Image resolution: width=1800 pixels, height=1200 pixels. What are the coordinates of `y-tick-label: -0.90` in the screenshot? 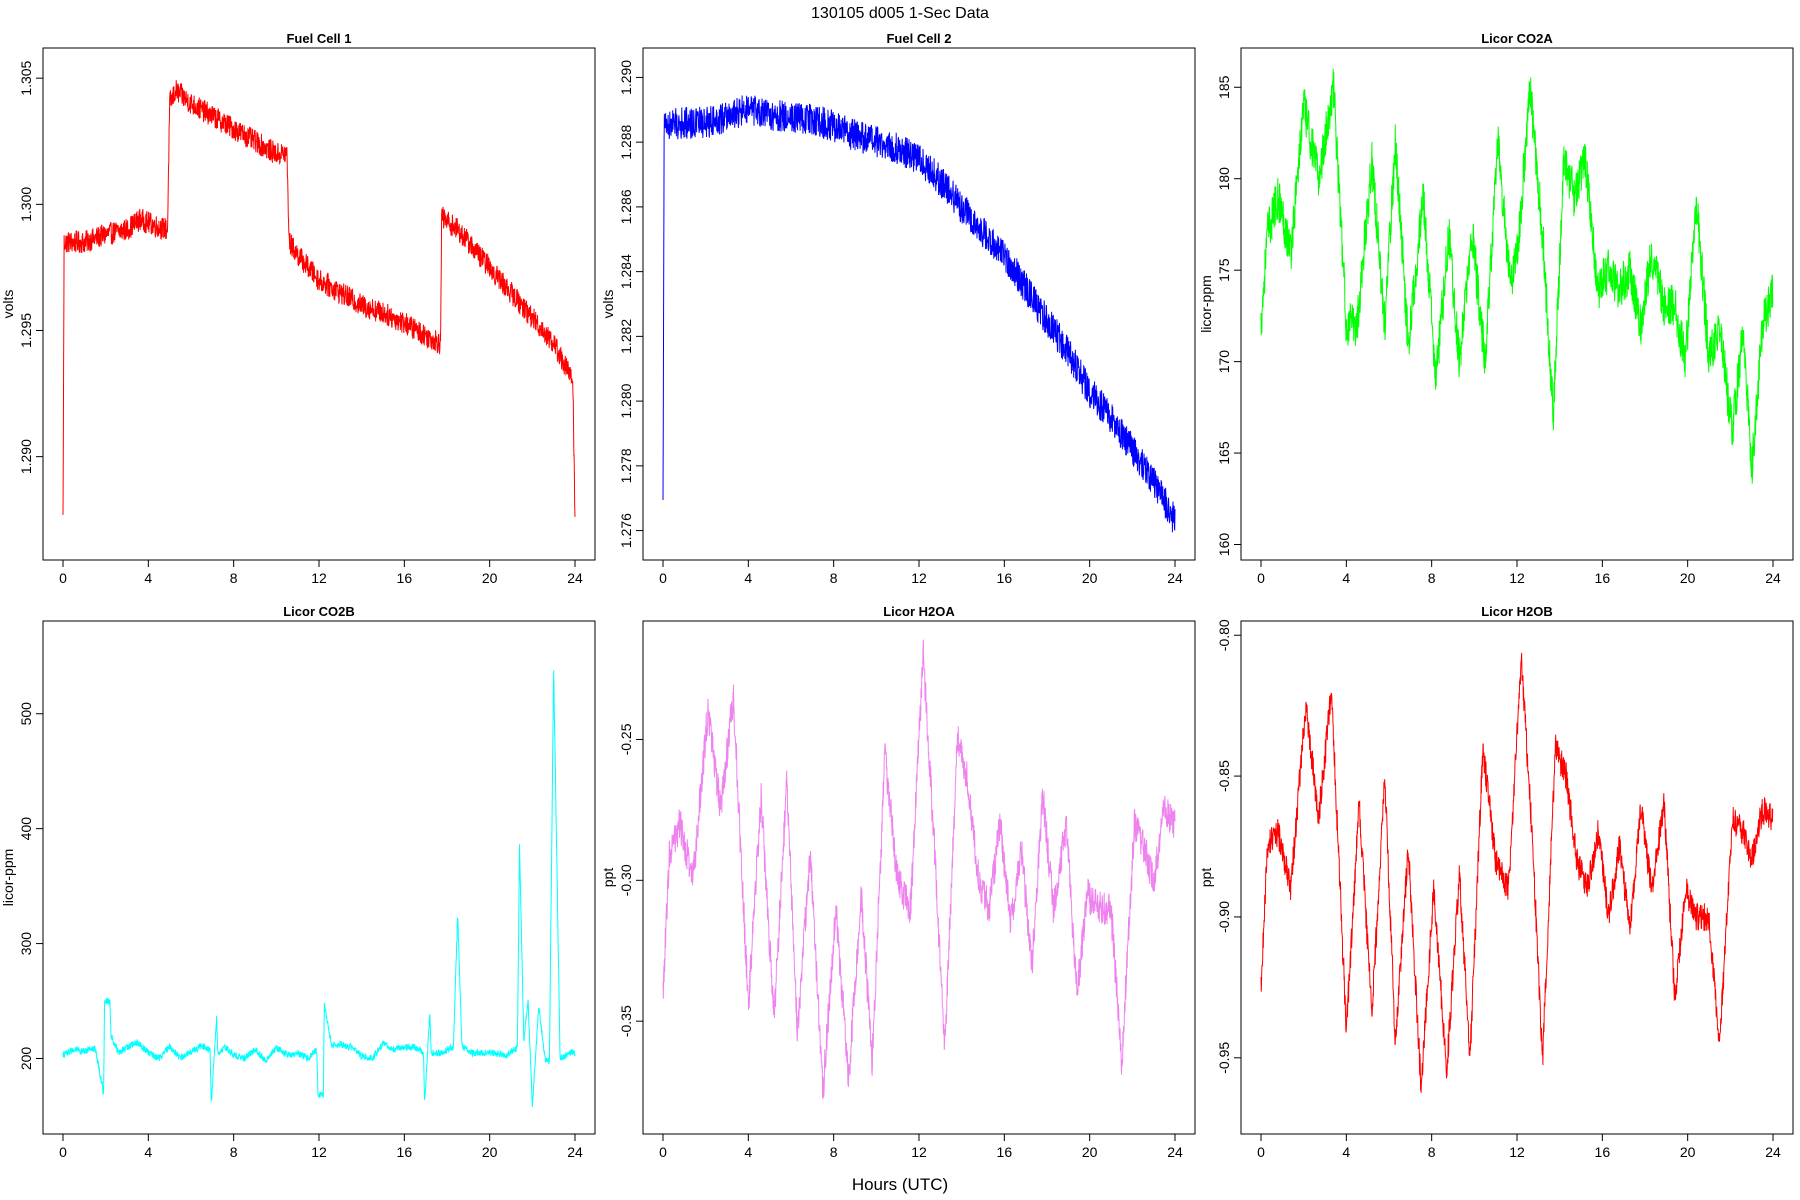 It's located at (1224, 917).